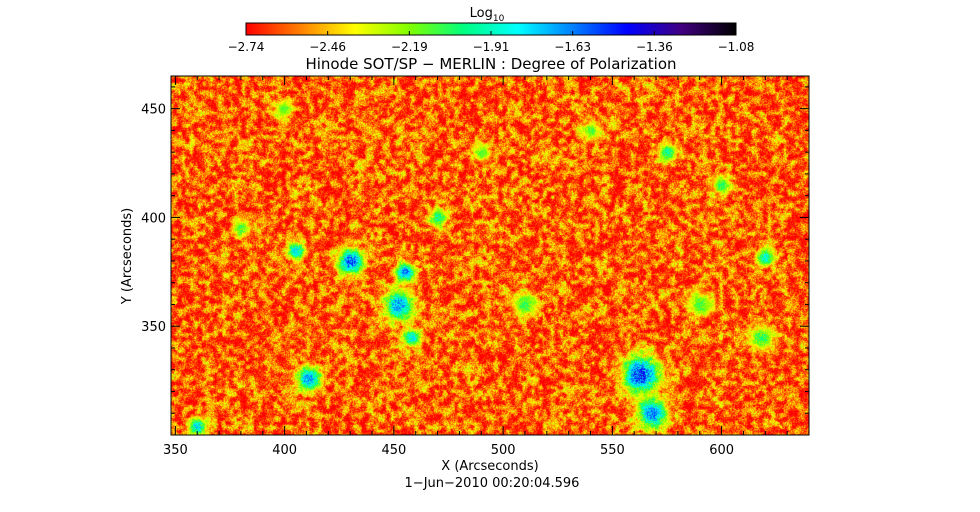 The height and width of the screenshot is (512, 980). Describe the element at coordinates (393, 450) in the screenshot. I see `x-tick-label: 450` at that location.